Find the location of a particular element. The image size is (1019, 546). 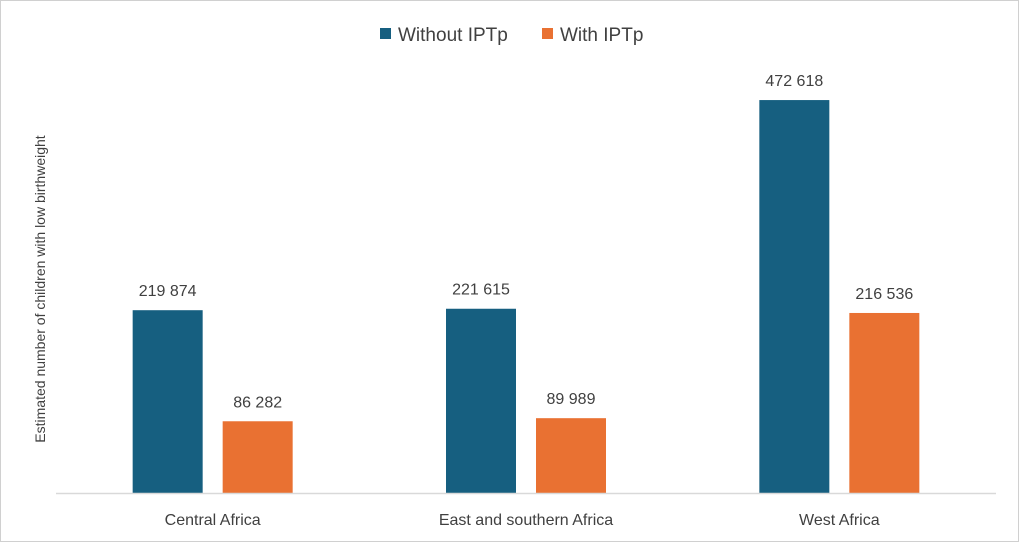

bar-with-iptp-central-africa is located at coordinates (257, 457).